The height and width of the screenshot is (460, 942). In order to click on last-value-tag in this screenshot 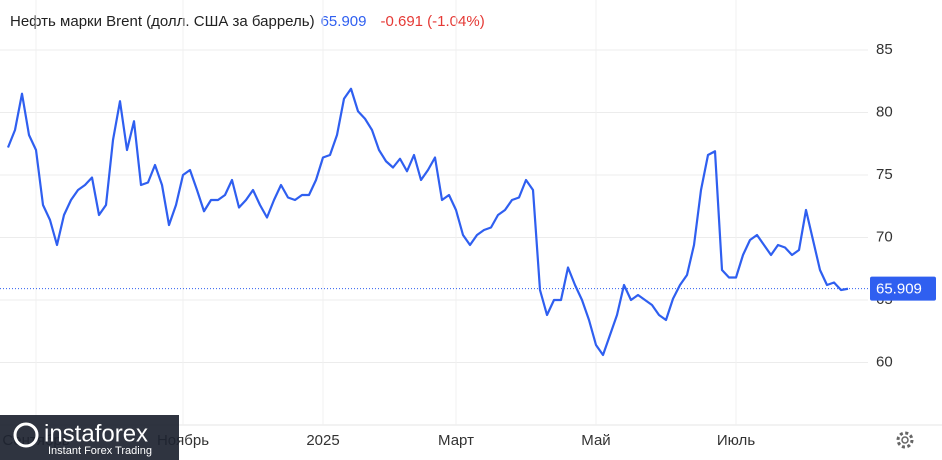, I will do `click(903, 288)`.